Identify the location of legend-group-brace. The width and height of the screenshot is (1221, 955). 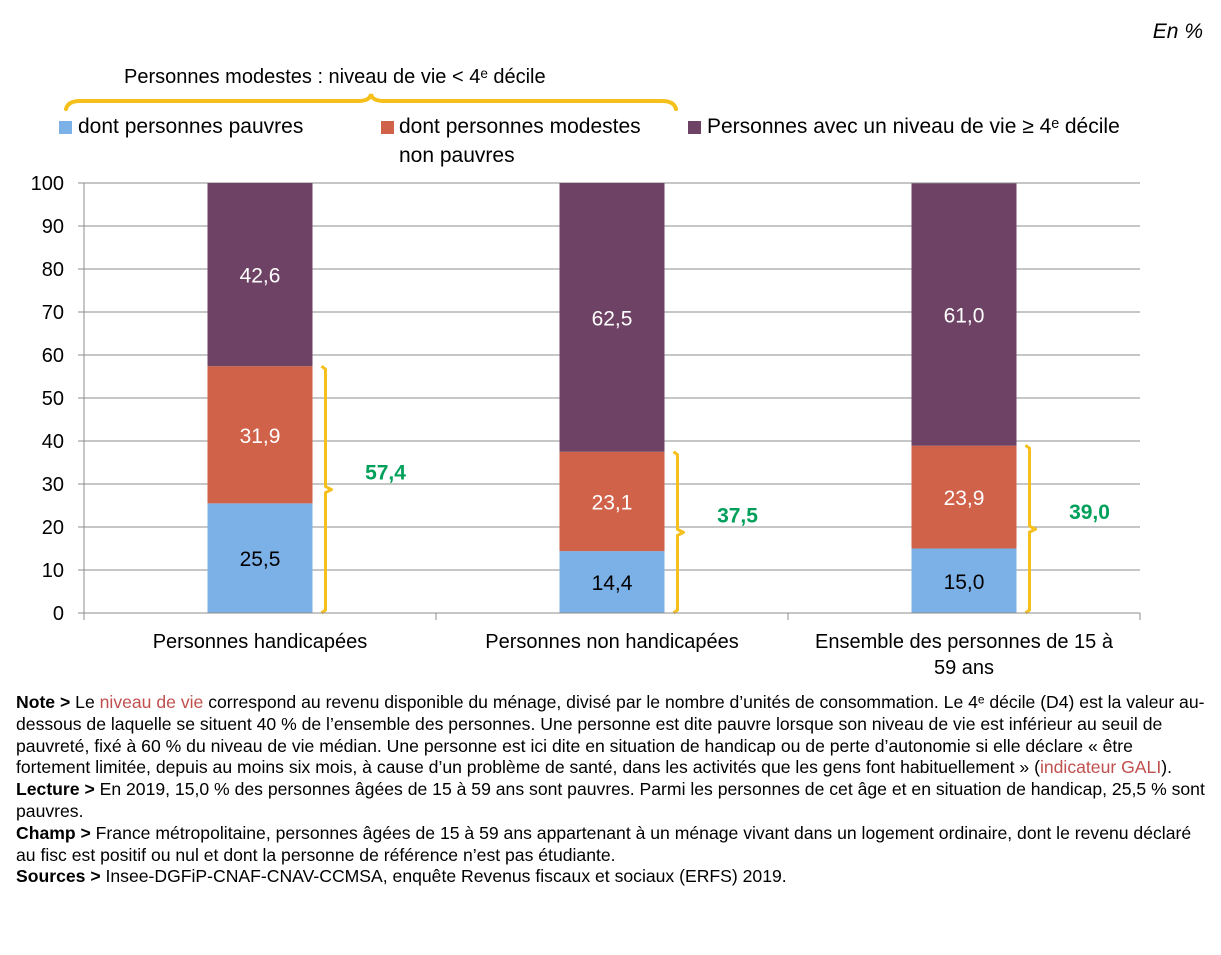
(371, 102).